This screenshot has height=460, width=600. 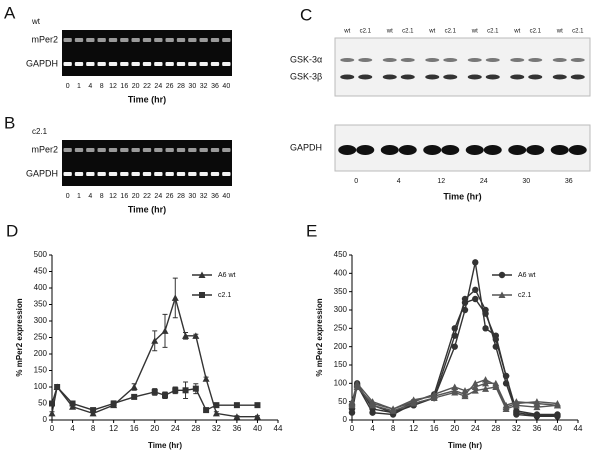 I want to click on y-tick-label: 250, so click(x=41, y=337).